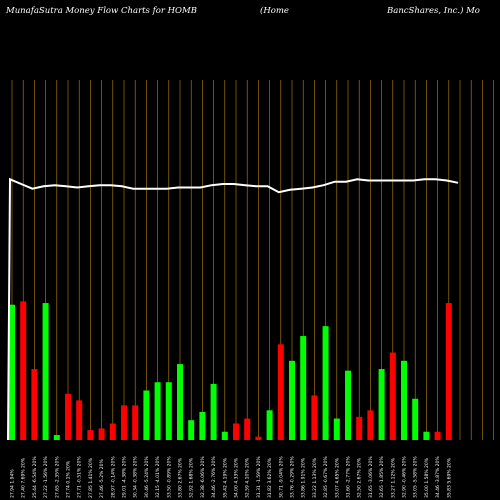 Image resolution: width=500 pixels, height=500 pixels. I want to click on x-tick-label: 32.50 2.67% 20%, so click(360, 477).